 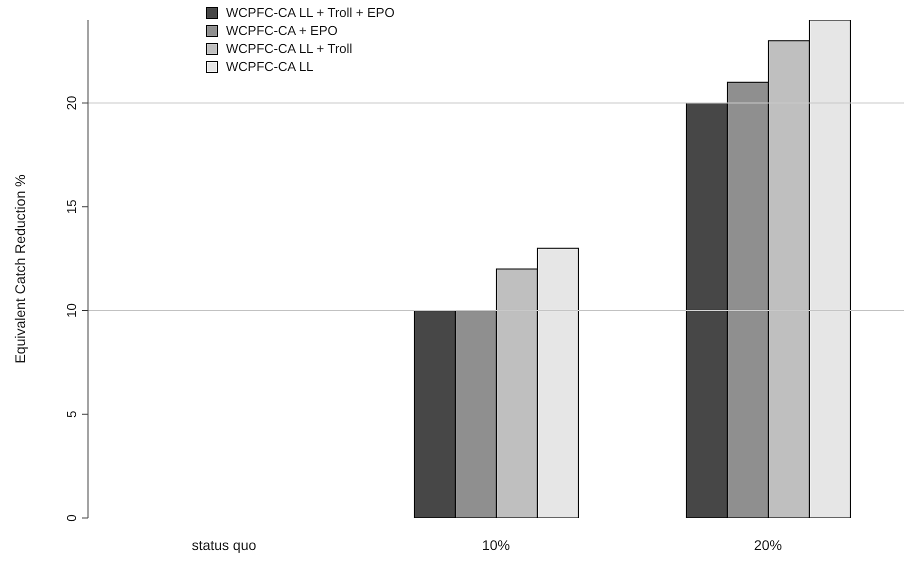 I want to click on legend-label: WCPFC-CA LL + Troll + EPO, so click(x=310, y=13).